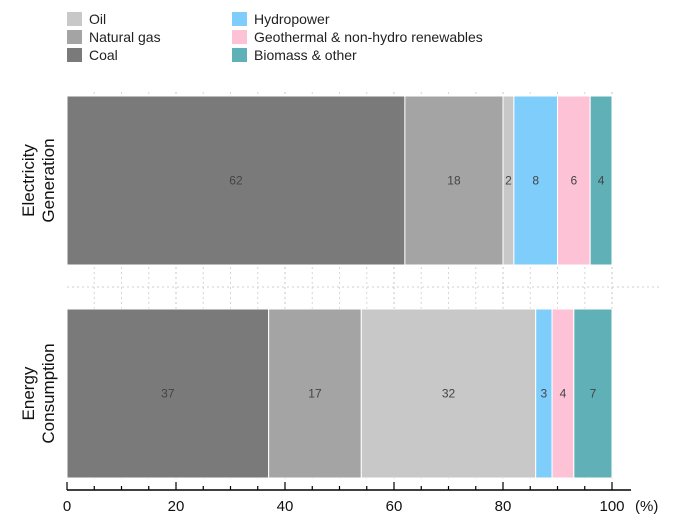 This screenshot has width=678, height=526. What do you see at coordinates (611, 506) in the screenshot?
I see `x-tick-label: 100` at bounding box center [611, 506].